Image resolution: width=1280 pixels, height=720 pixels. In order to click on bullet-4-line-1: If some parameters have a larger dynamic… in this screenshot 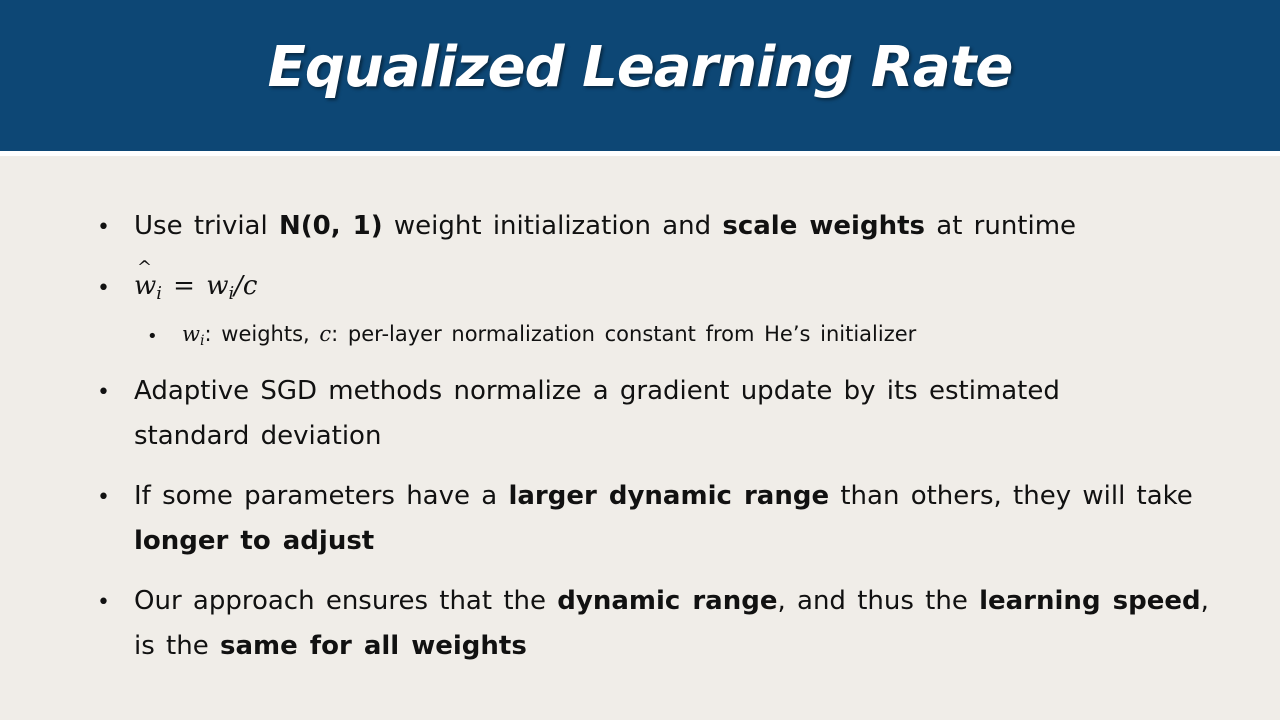, I will do `click(663, 496)`.